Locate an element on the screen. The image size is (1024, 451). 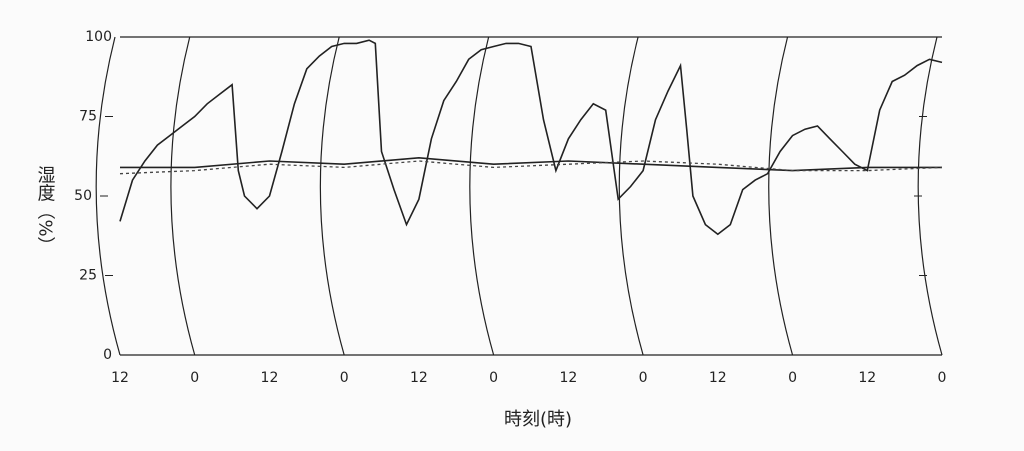
y-axis-label: 湿度（%） is located at coordinates (45, 209).